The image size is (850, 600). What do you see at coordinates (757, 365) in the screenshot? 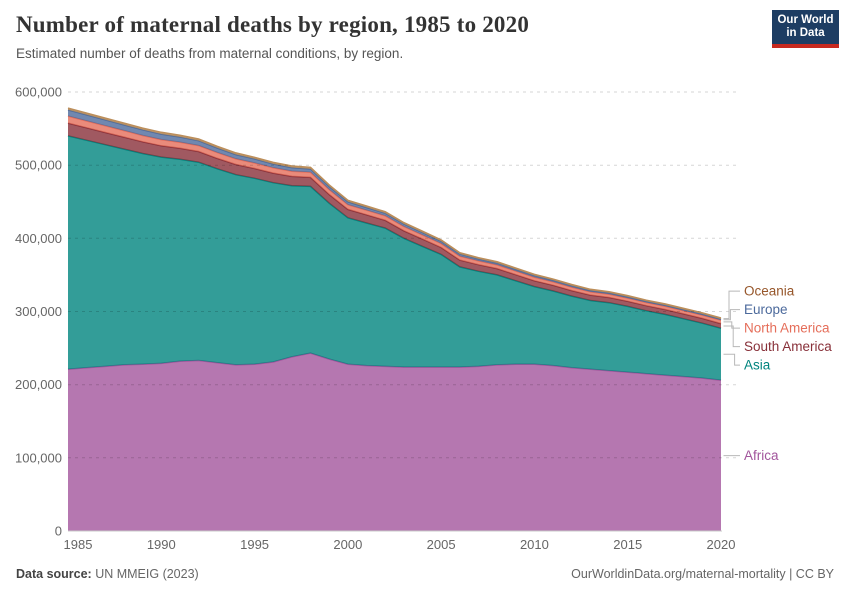
I see `legend-label-asia: Asia` at bounding box center [757, 365].